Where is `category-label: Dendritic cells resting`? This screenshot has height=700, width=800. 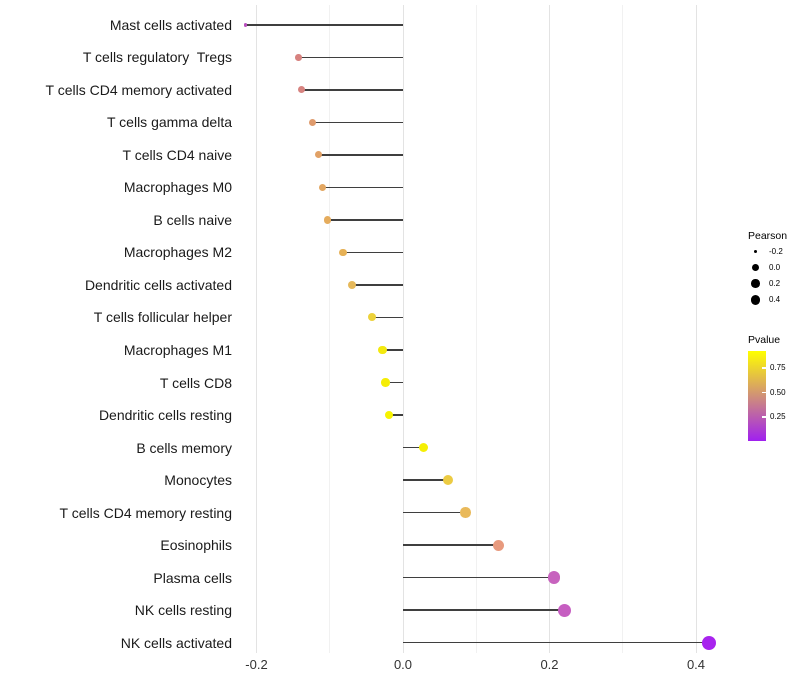 category-label: Dendritic cells resting is located at coordinates (165, 415).